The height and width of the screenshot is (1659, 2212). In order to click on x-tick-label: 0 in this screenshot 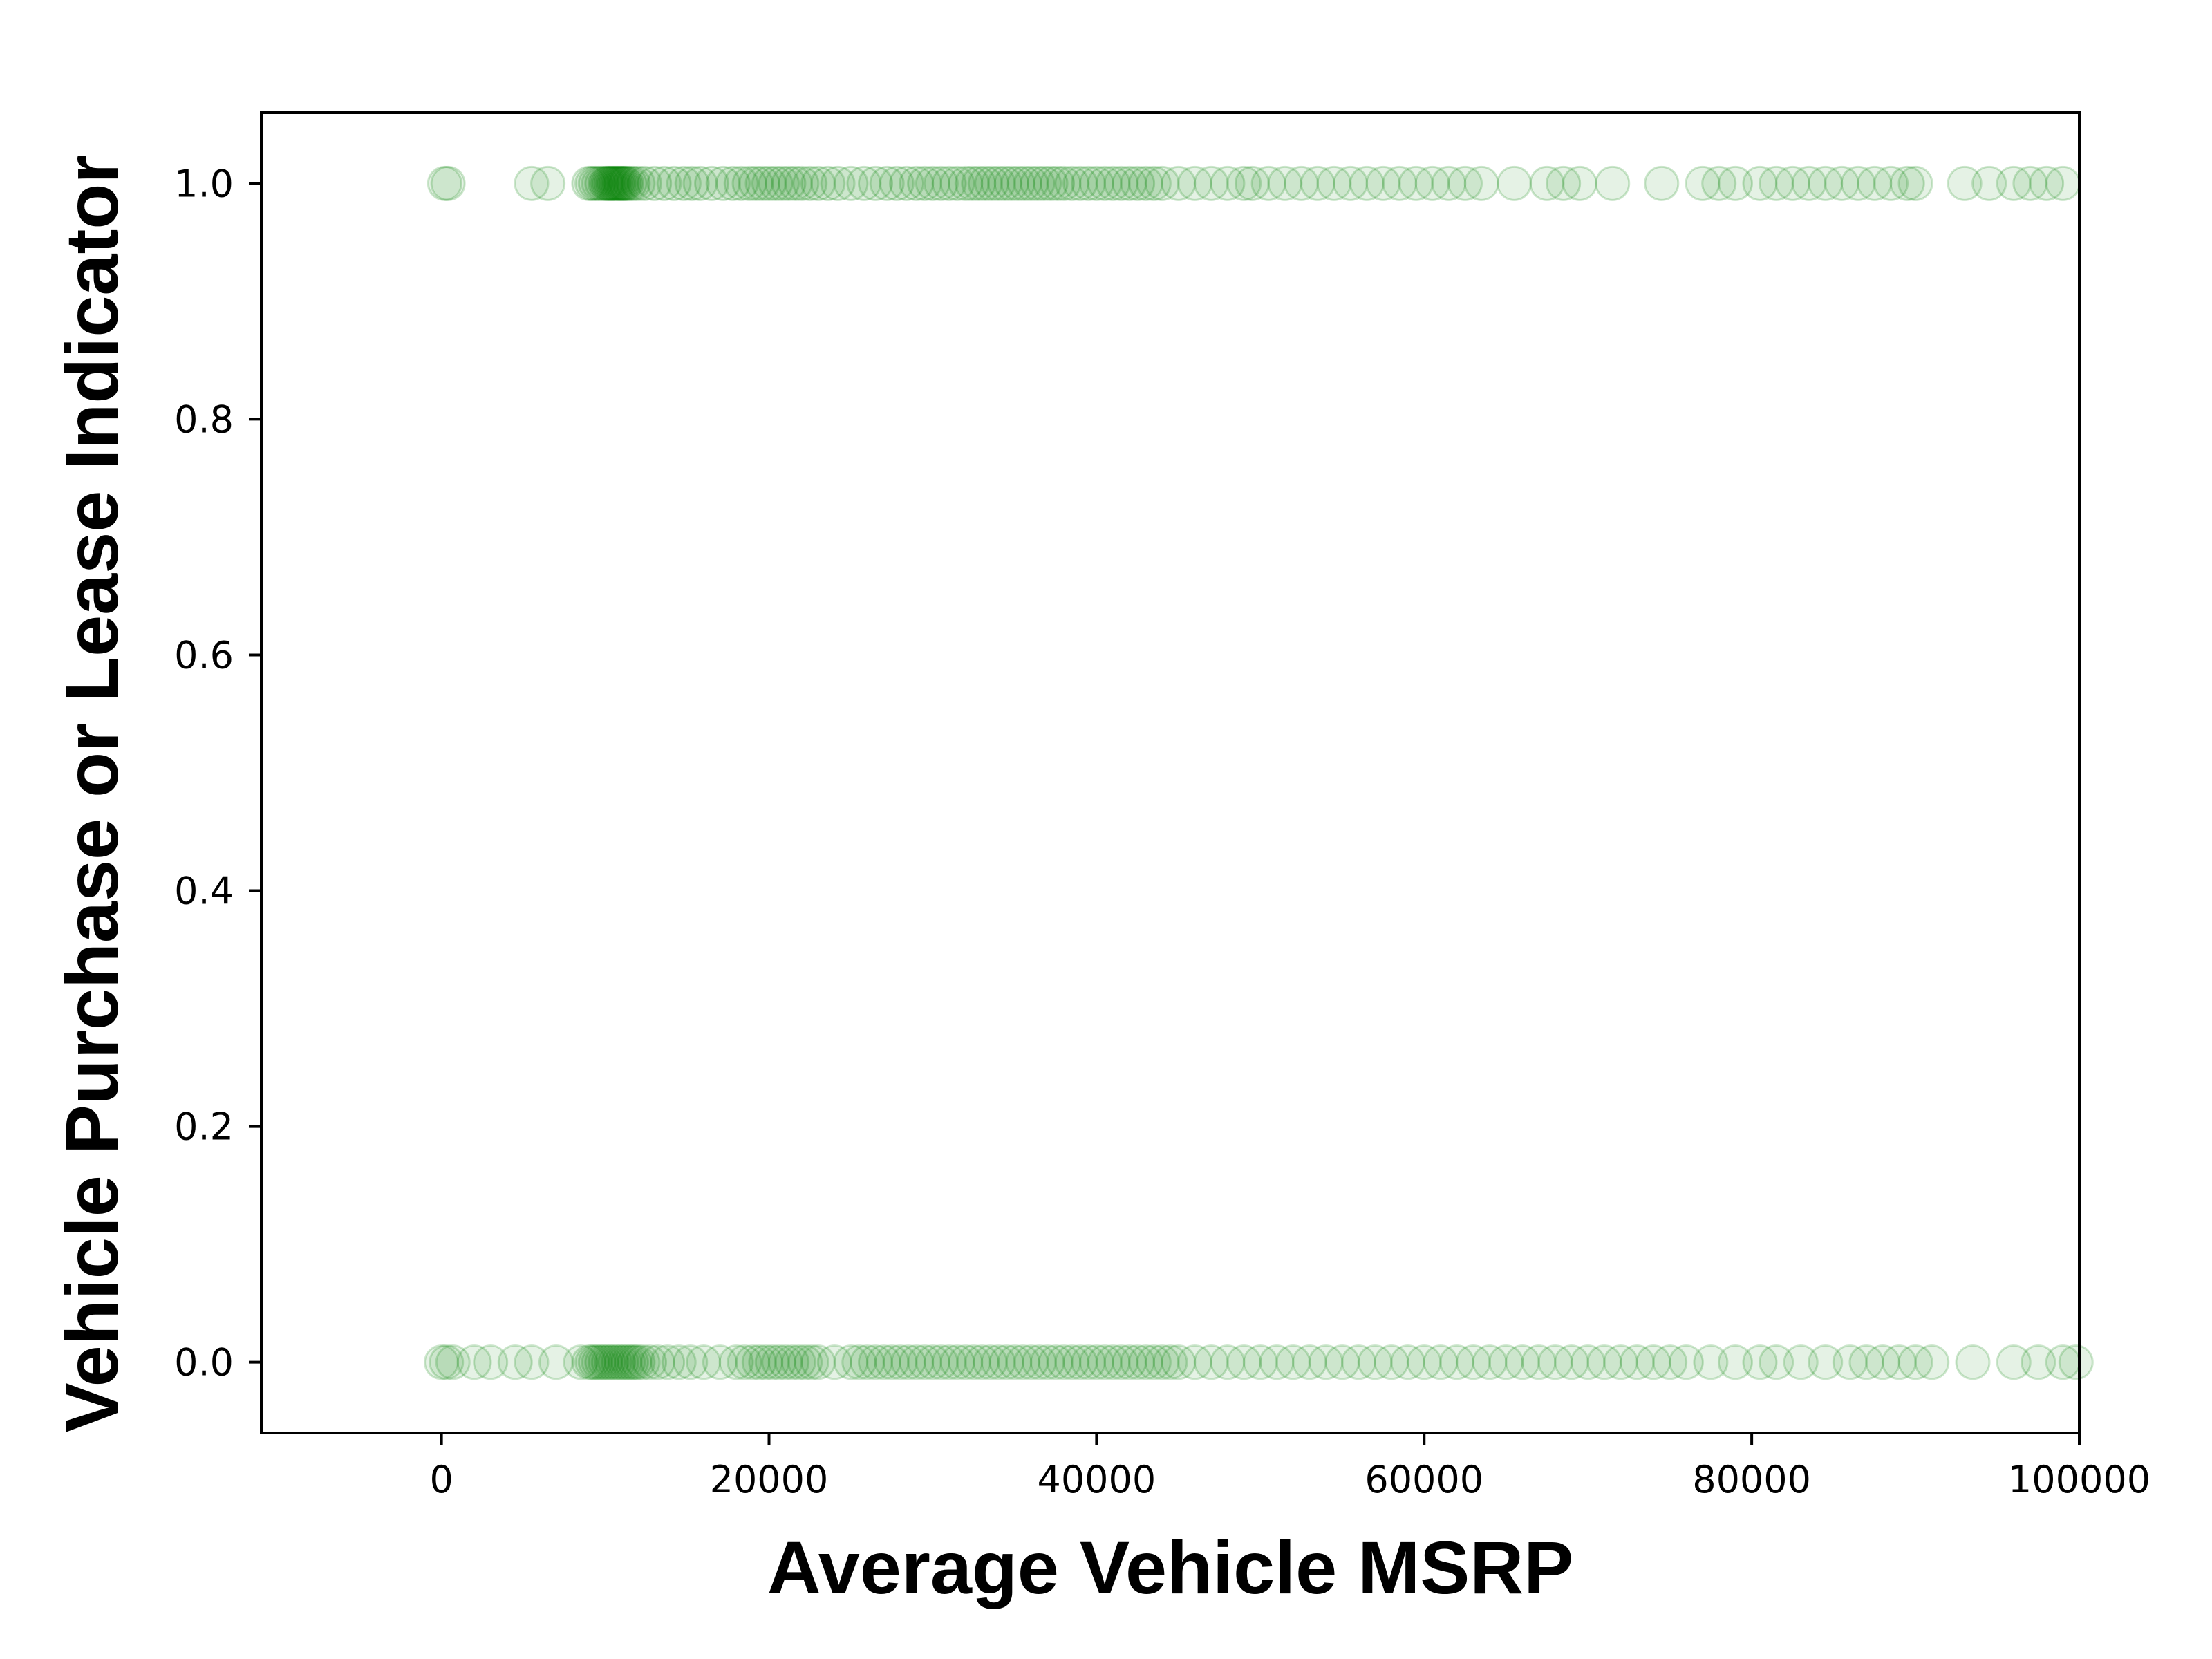, I will do `click(441, 1479)`.